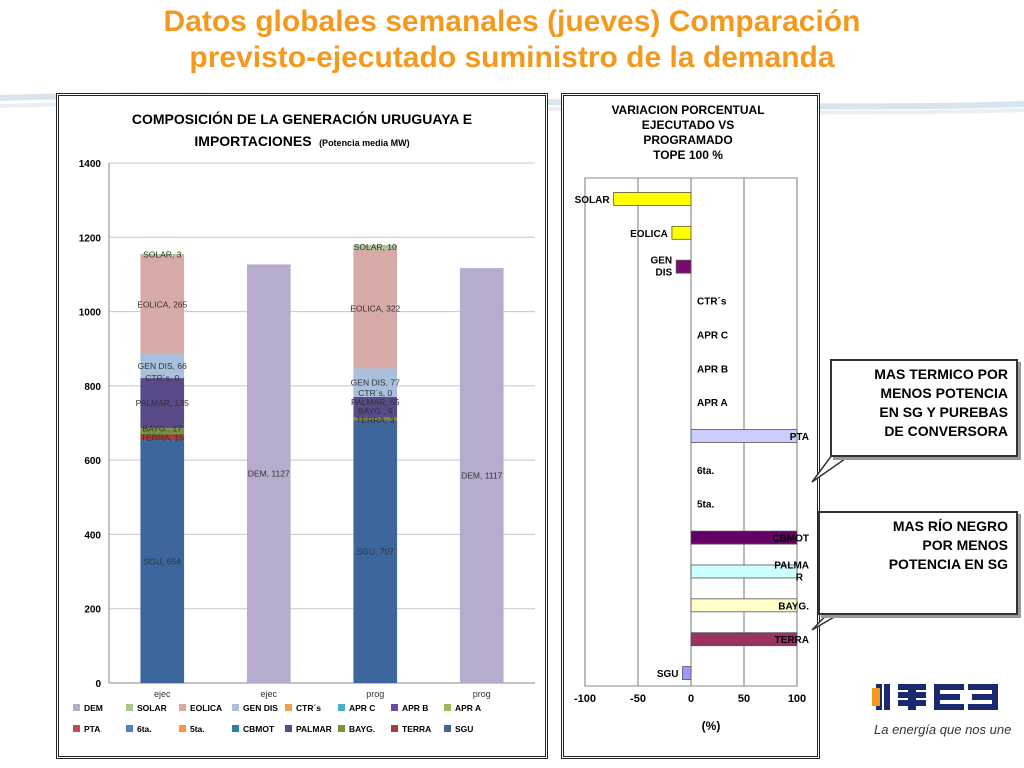 This screenshot has height=768, width=1024. Describe the element at coordinates (197, 729) in the screenshot. I see `legend-label: 5ta.` at that location.